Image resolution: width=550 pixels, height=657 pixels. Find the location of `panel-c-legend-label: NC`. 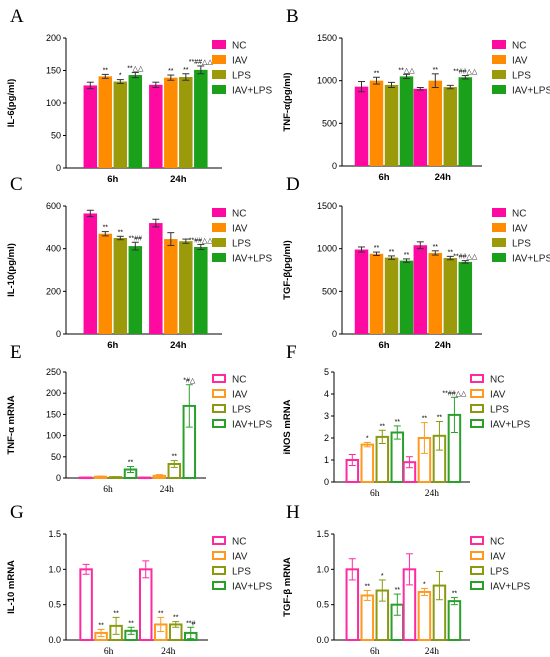

panel-c-legend-label: NC is located at coordinates (239, 214).